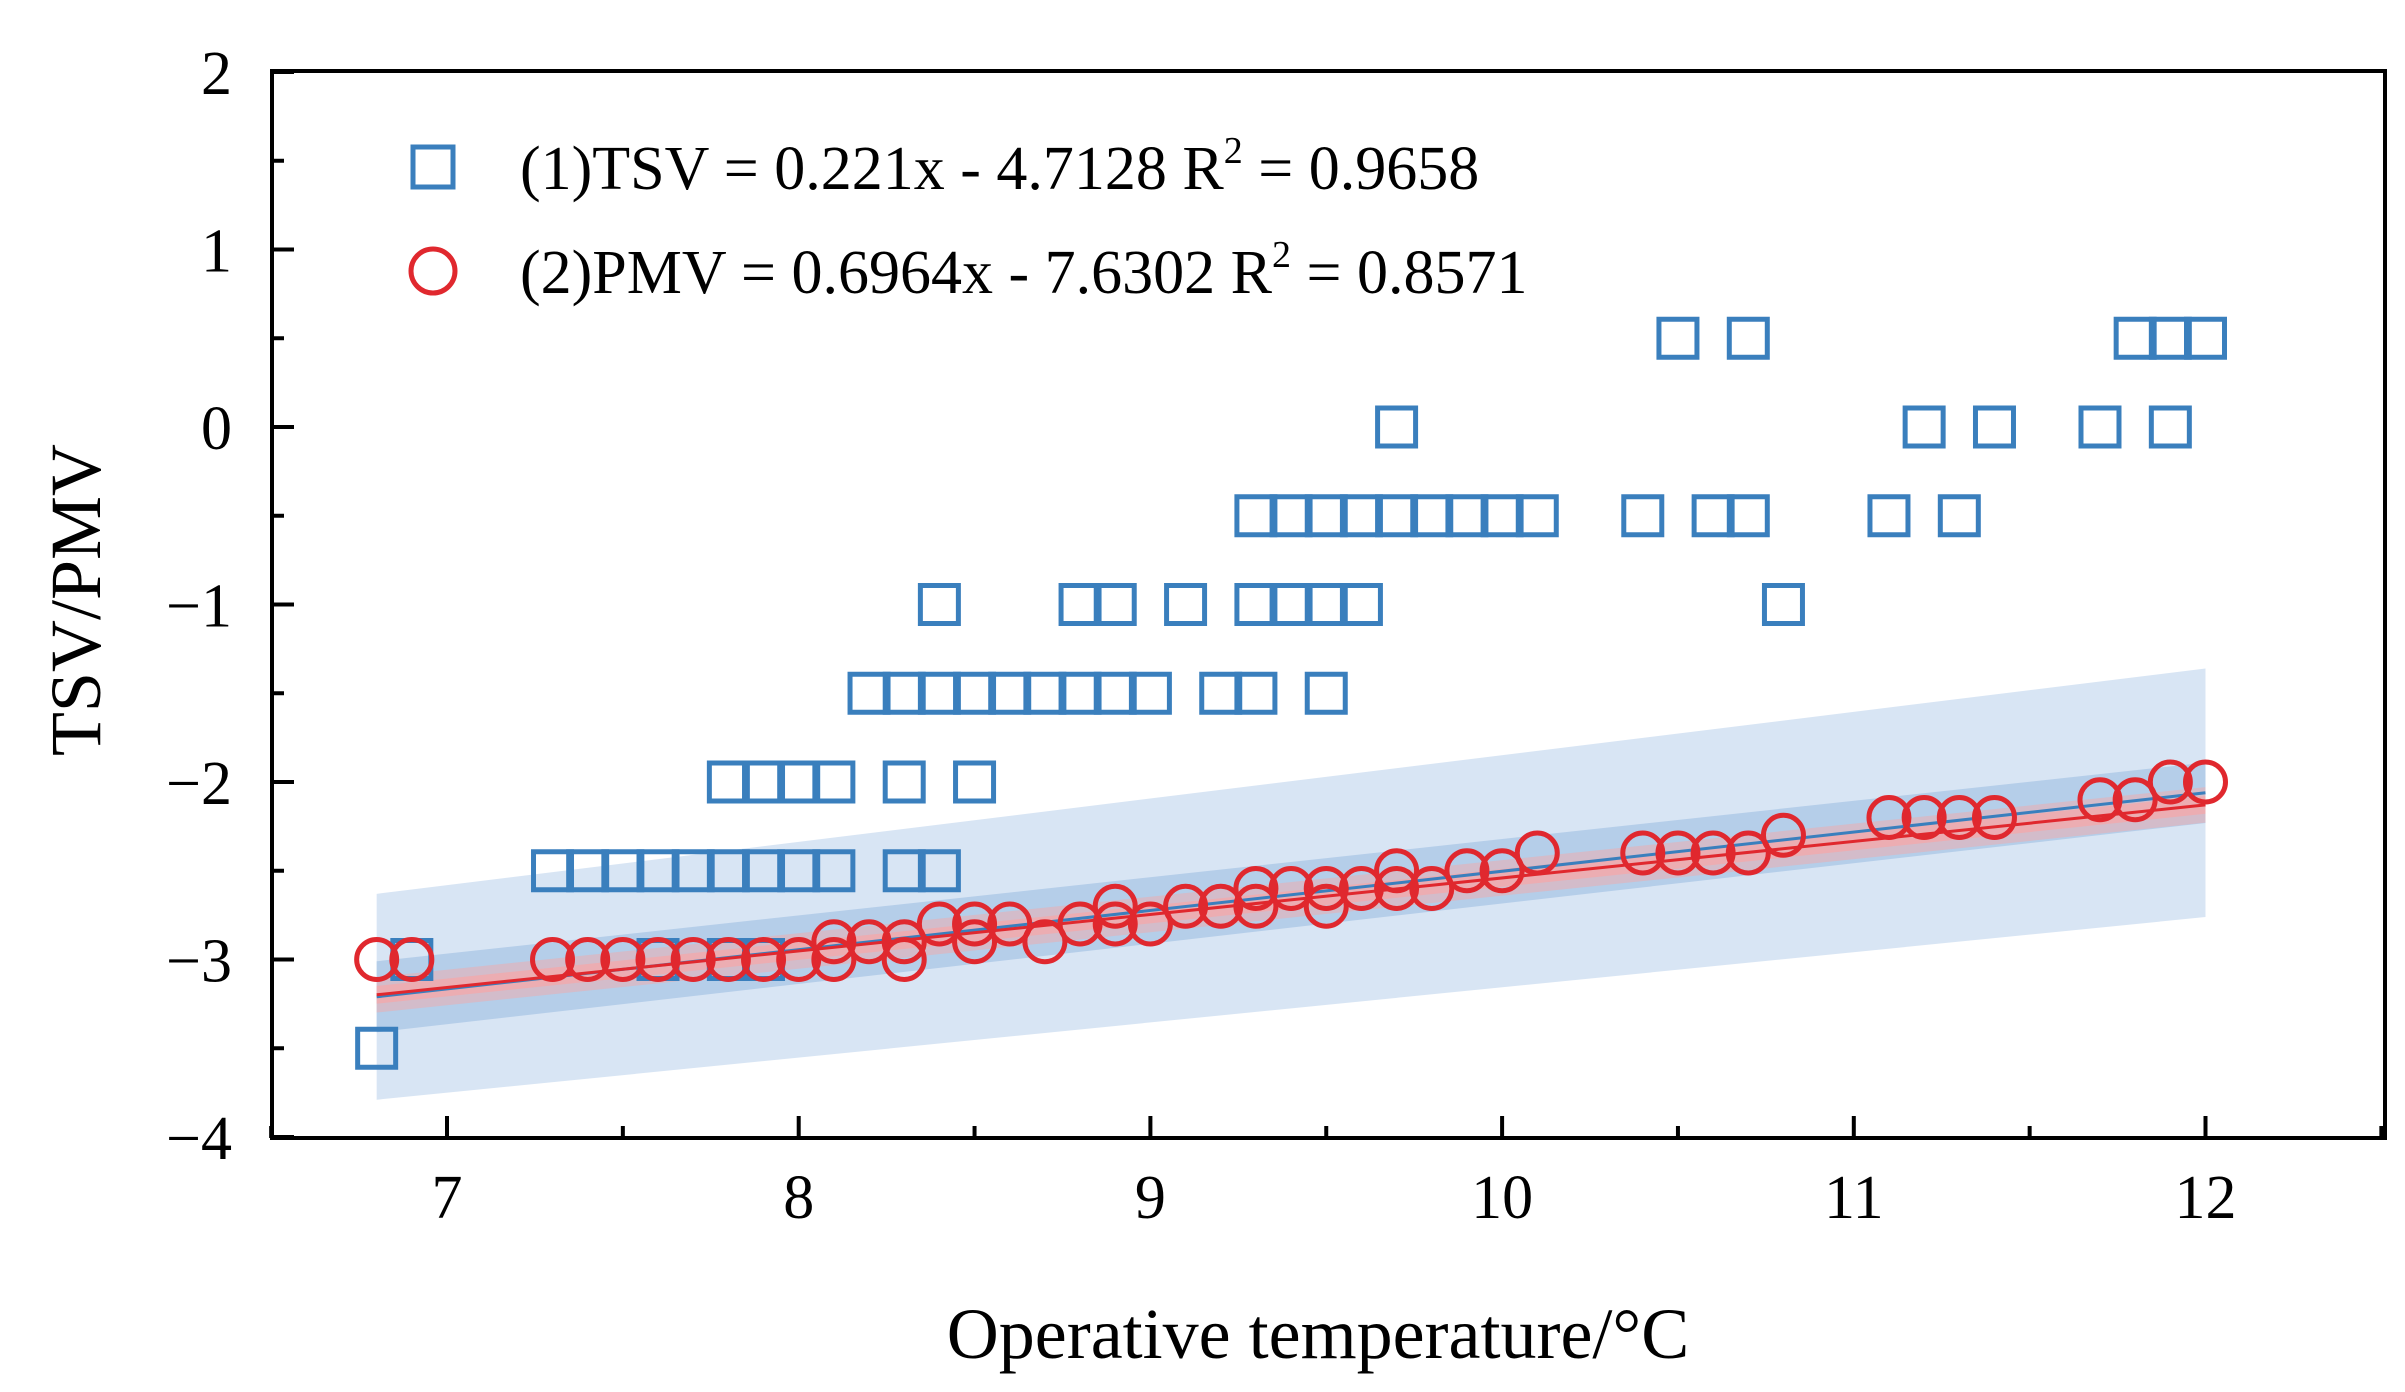 The height and width of the screenshot is (1392, 2405). What do you see at coordinates (1024, 270) in the screenshot?
I see `legend-label-pmv: (2)PMV = 0.6964x - 7.6302 R2 = 0.8571` at bounding box center [1024, 270].